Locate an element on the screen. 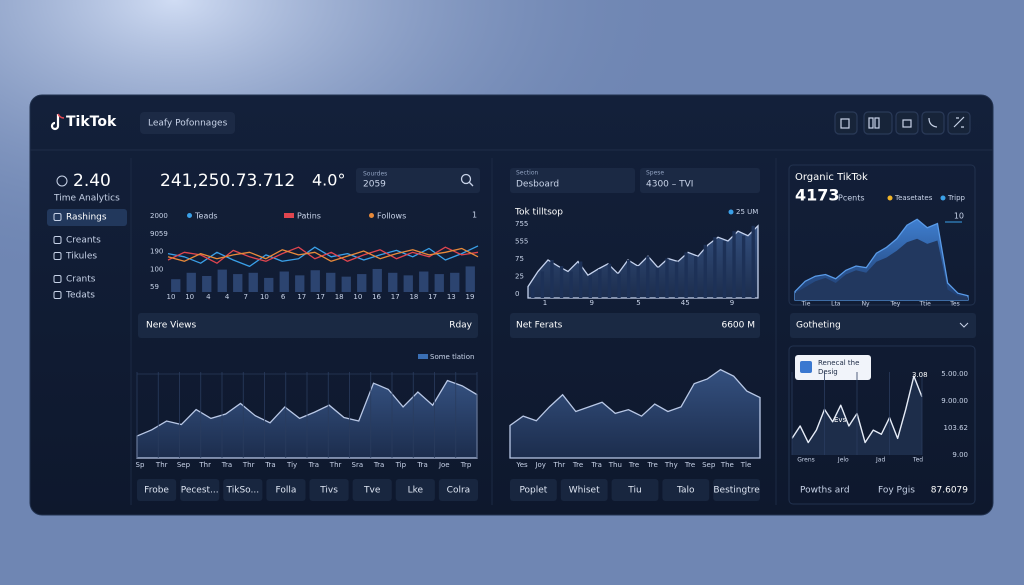 This screenshot has width=1024, height=585. tab-label: Folla is located at coordinates (285, 491).